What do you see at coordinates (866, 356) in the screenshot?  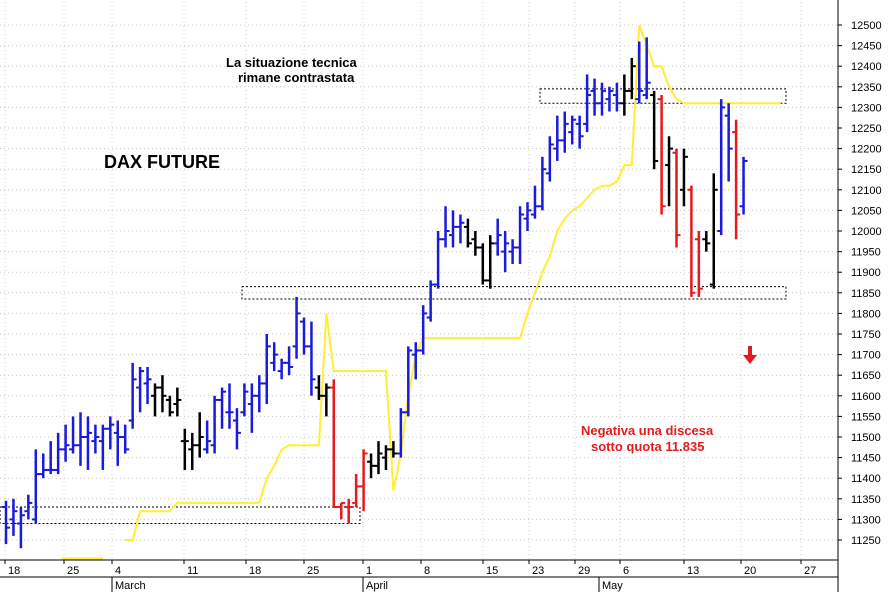 I see `y-tick-label-9: 11700` at bounding box center [866, 356].